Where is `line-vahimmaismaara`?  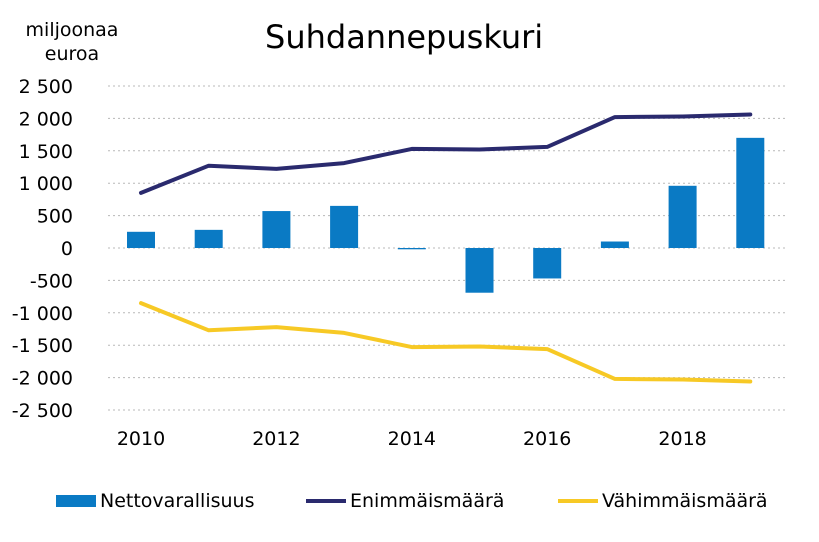
line-vahimmaismaara is located at coordinates (446, 342).